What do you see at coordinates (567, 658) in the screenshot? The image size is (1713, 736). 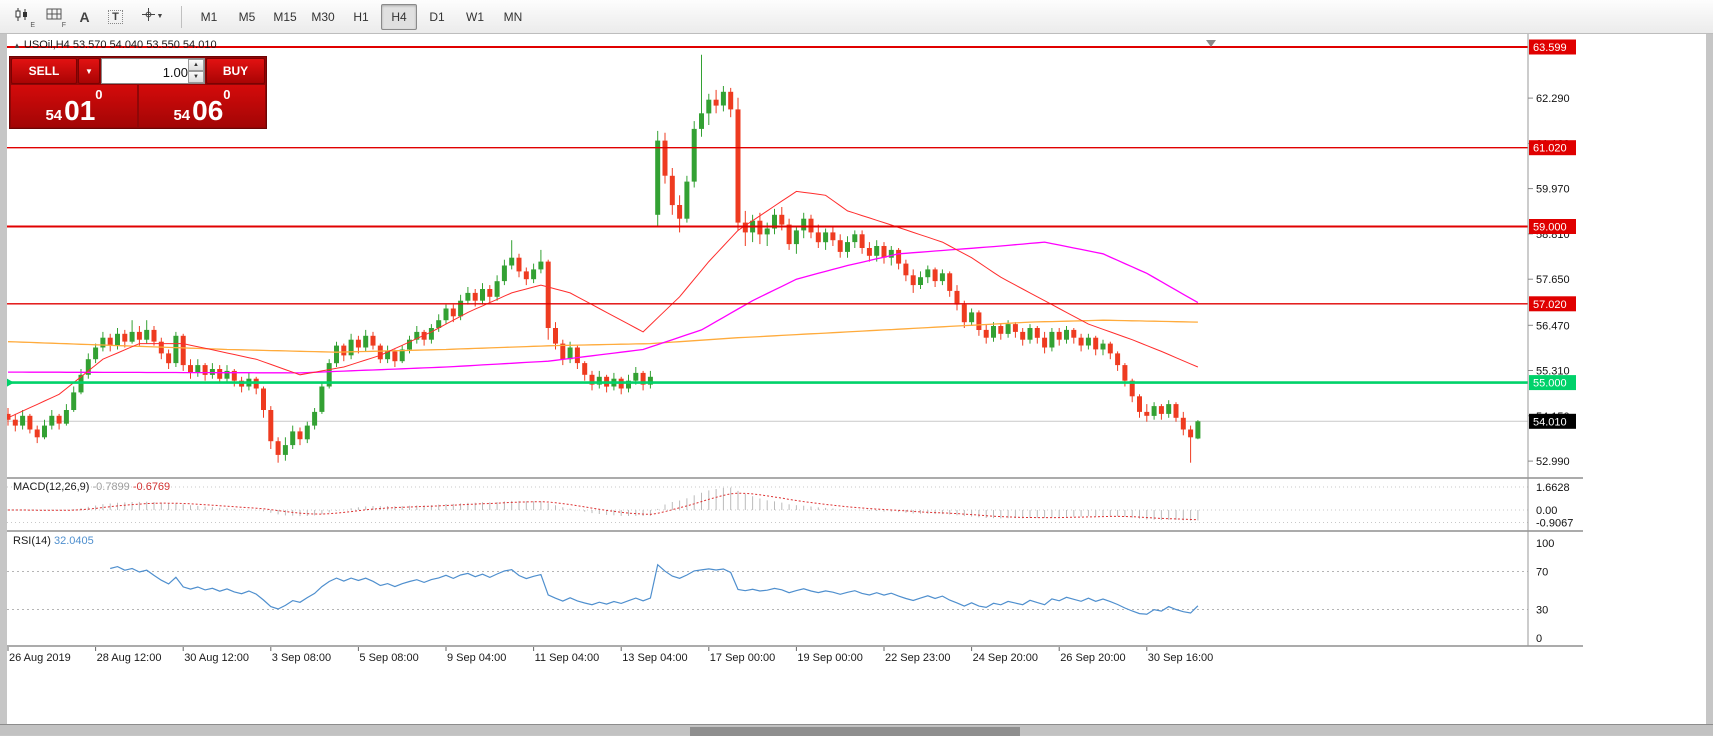 I see `time-axis-label: 11 Sep 04:00` at bounding box center [567, 658].